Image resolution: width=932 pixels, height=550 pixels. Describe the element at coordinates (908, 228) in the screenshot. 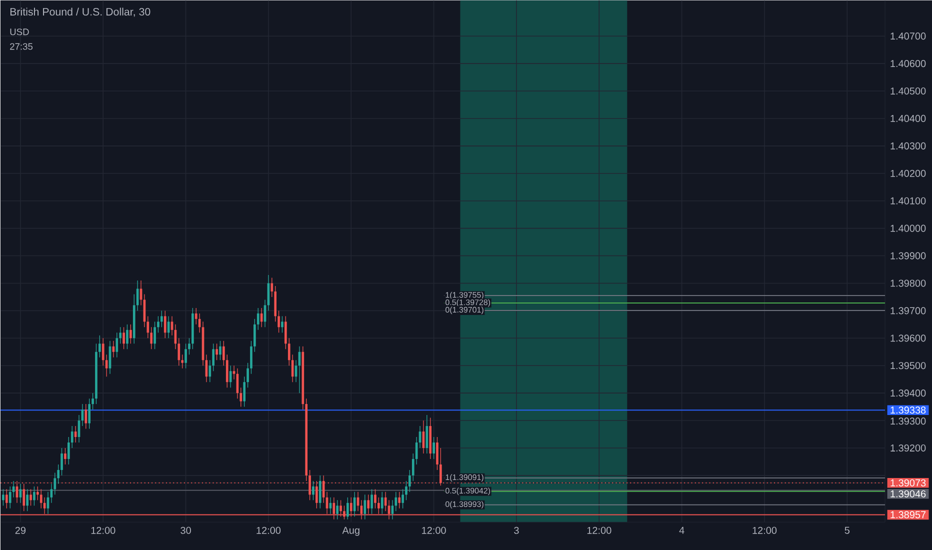

I see `y-tick-label: 1.40000` at that location.